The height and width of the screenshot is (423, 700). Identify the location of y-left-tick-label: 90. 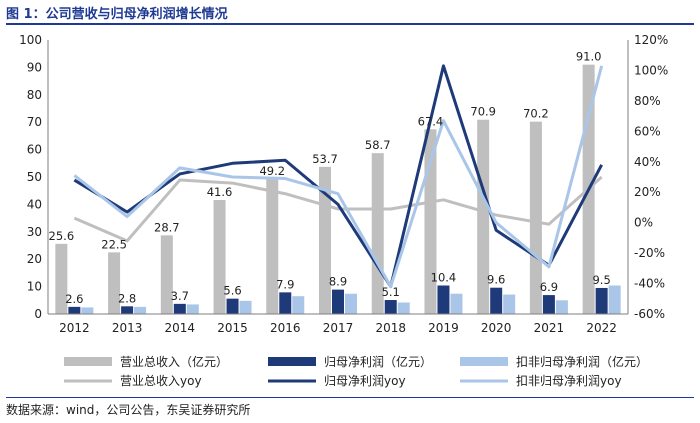
(34, 67).